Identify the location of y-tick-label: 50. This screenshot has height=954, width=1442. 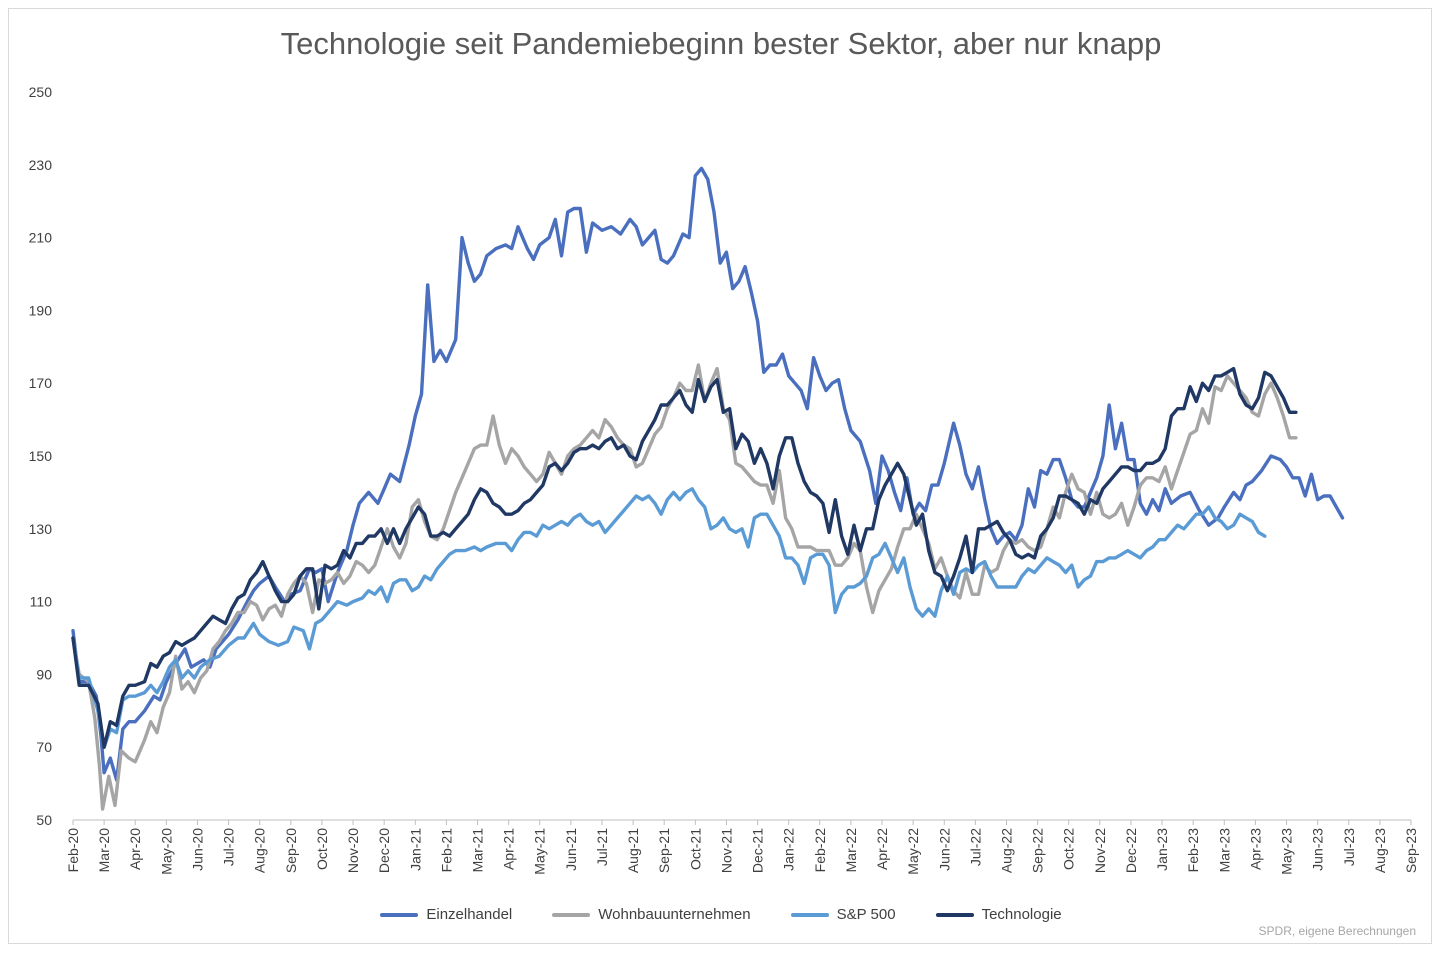
(44, 820).